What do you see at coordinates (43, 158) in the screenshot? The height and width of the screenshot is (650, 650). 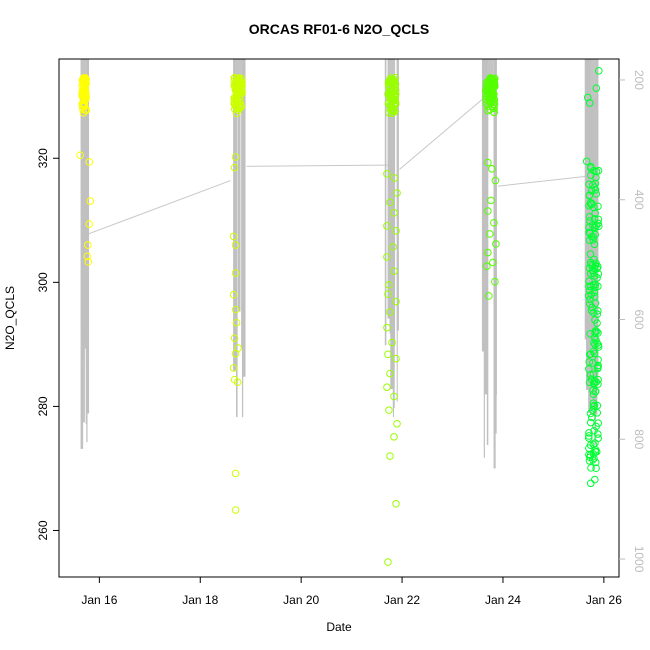 I see `y-tick-label: 320` at bounding box center [43, 158].